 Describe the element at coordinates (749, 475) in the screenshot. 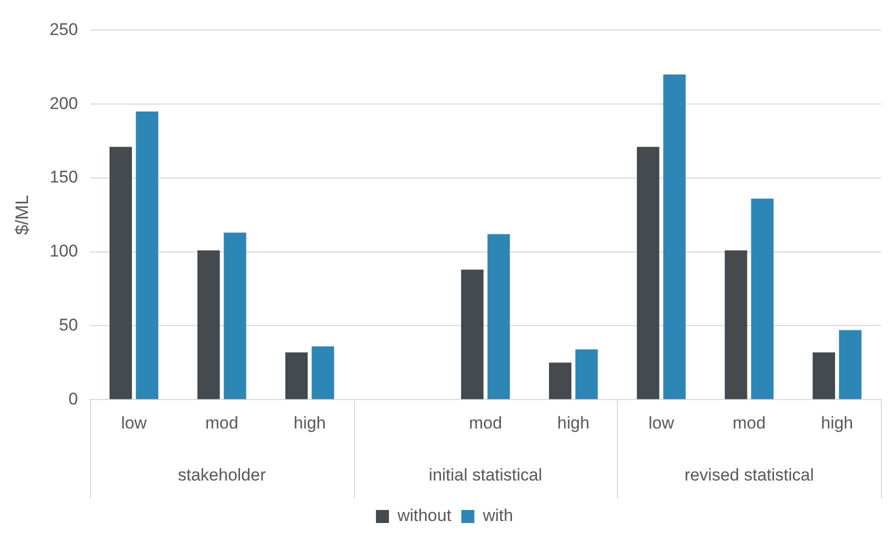

I see `text: revised statistical` at that location.